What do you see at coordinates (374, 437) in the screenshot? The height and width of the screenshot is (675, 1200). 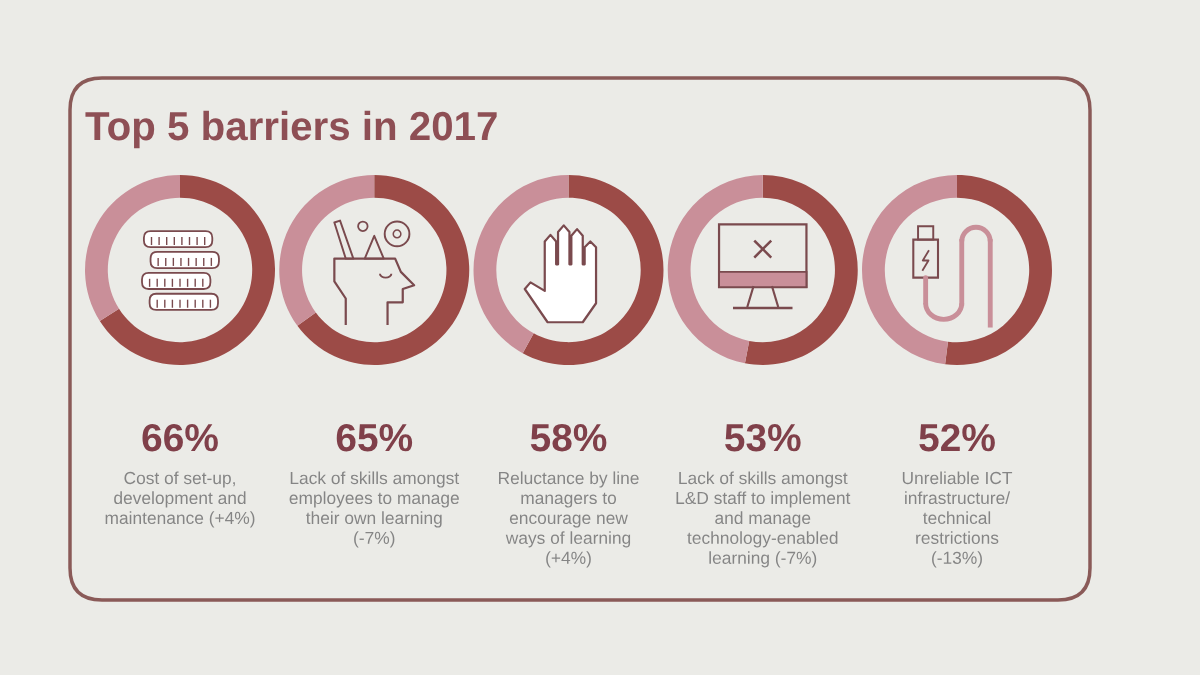 I see `data-label: 65%` at bounding box center [374, 437].